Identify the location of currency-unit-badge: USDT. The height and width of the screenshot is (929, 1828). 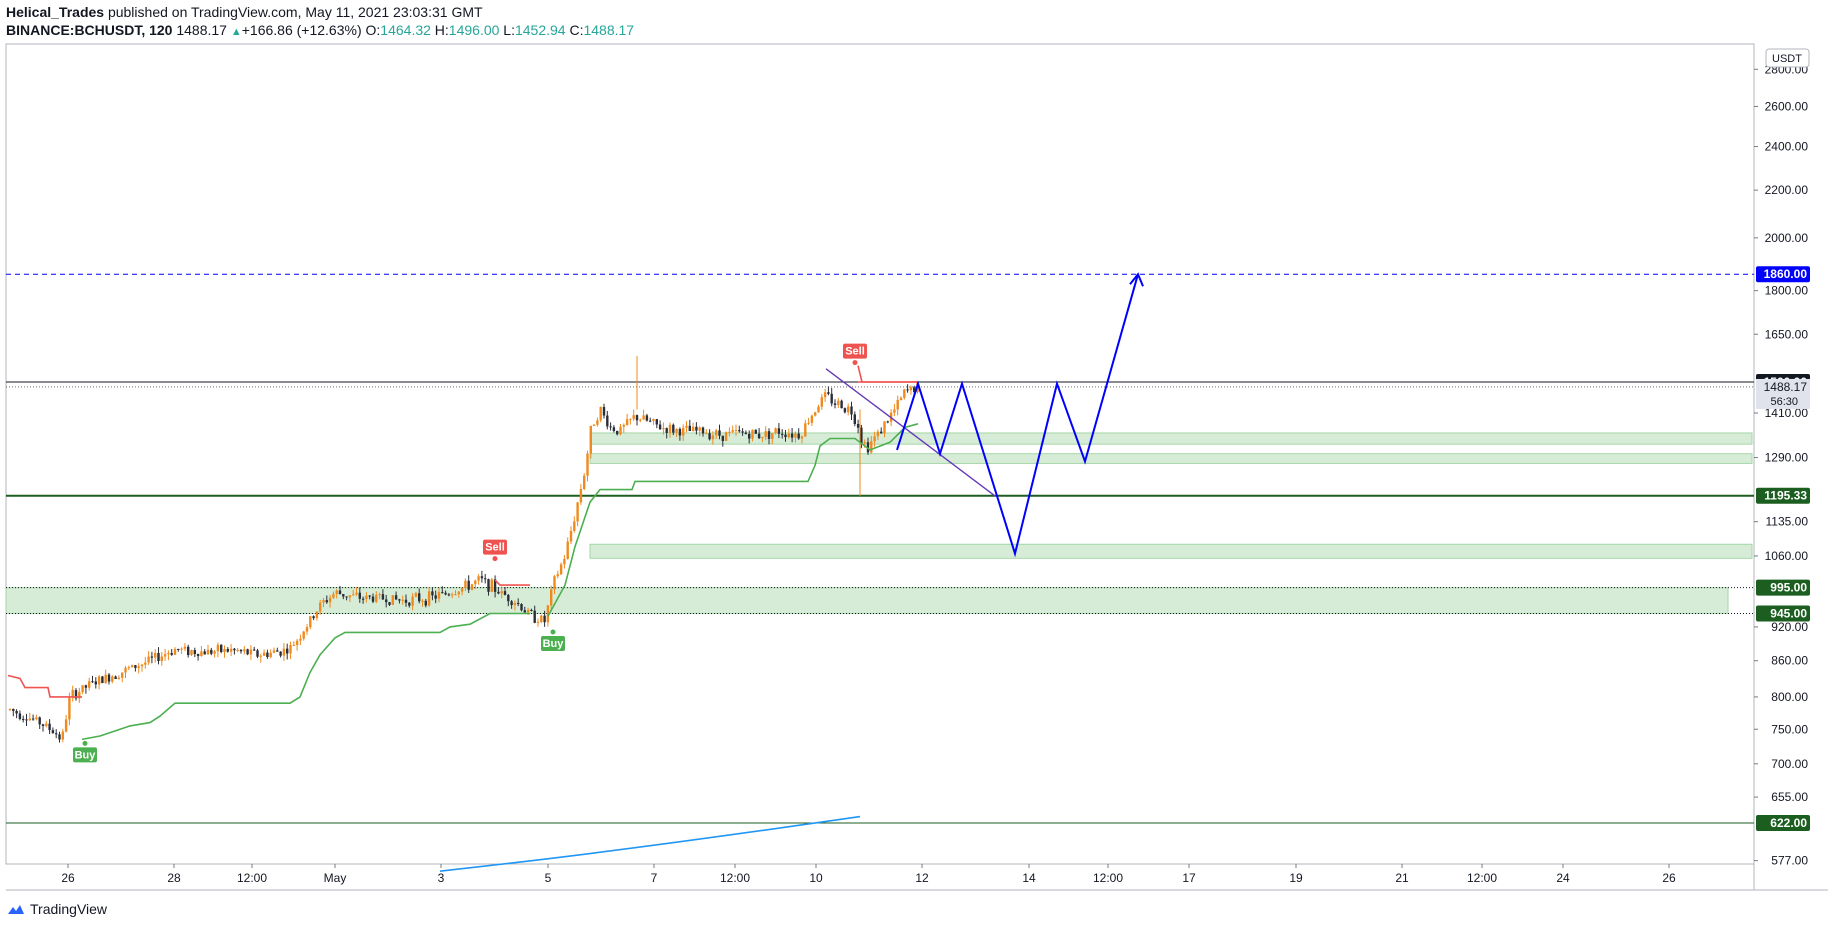
(1787, 58).